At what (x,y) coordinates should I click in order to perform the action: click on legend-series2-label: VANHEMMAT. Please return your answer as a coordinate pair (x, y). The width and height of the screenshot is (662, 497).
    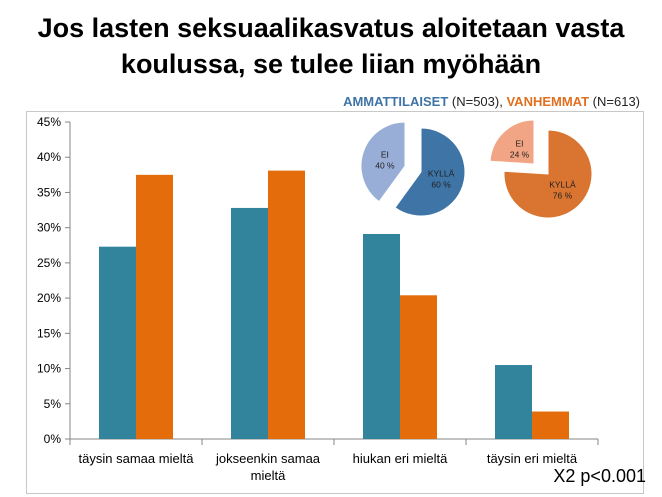
    Looking at the image, I should click on (548, 101).